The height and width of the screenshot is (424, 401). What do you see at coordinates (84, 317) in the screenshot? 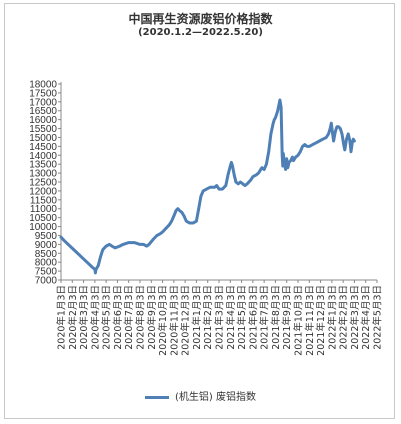
I see `x-tick-label: 2020年3月3日` at bounding box center [84, 317].